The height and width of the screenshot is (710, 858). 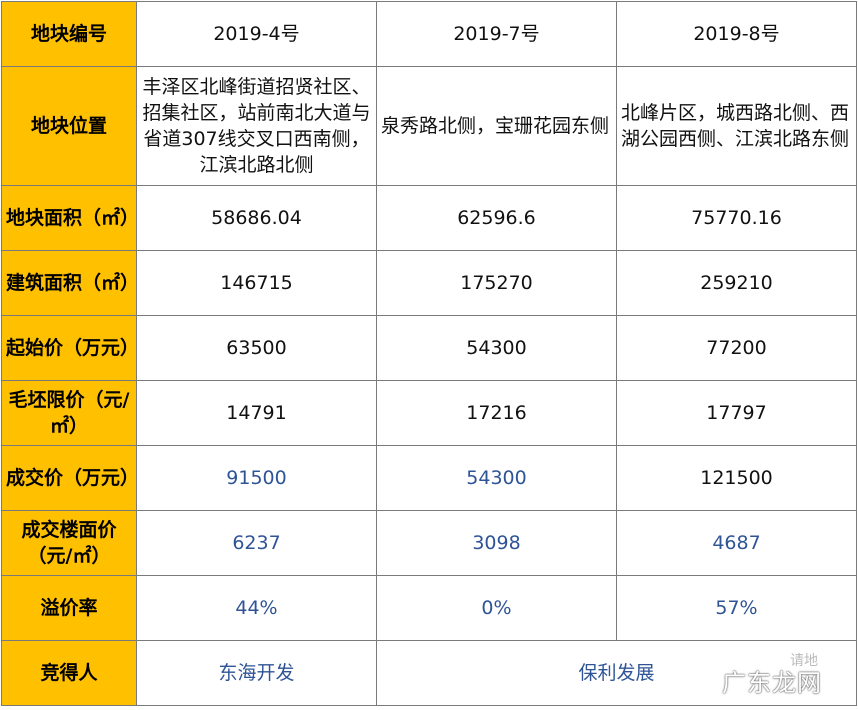 What do you see at coordinates (496, 34) in the screenshot?
I see `header-cell: 2019-7号` at bounding box center [496, 34].